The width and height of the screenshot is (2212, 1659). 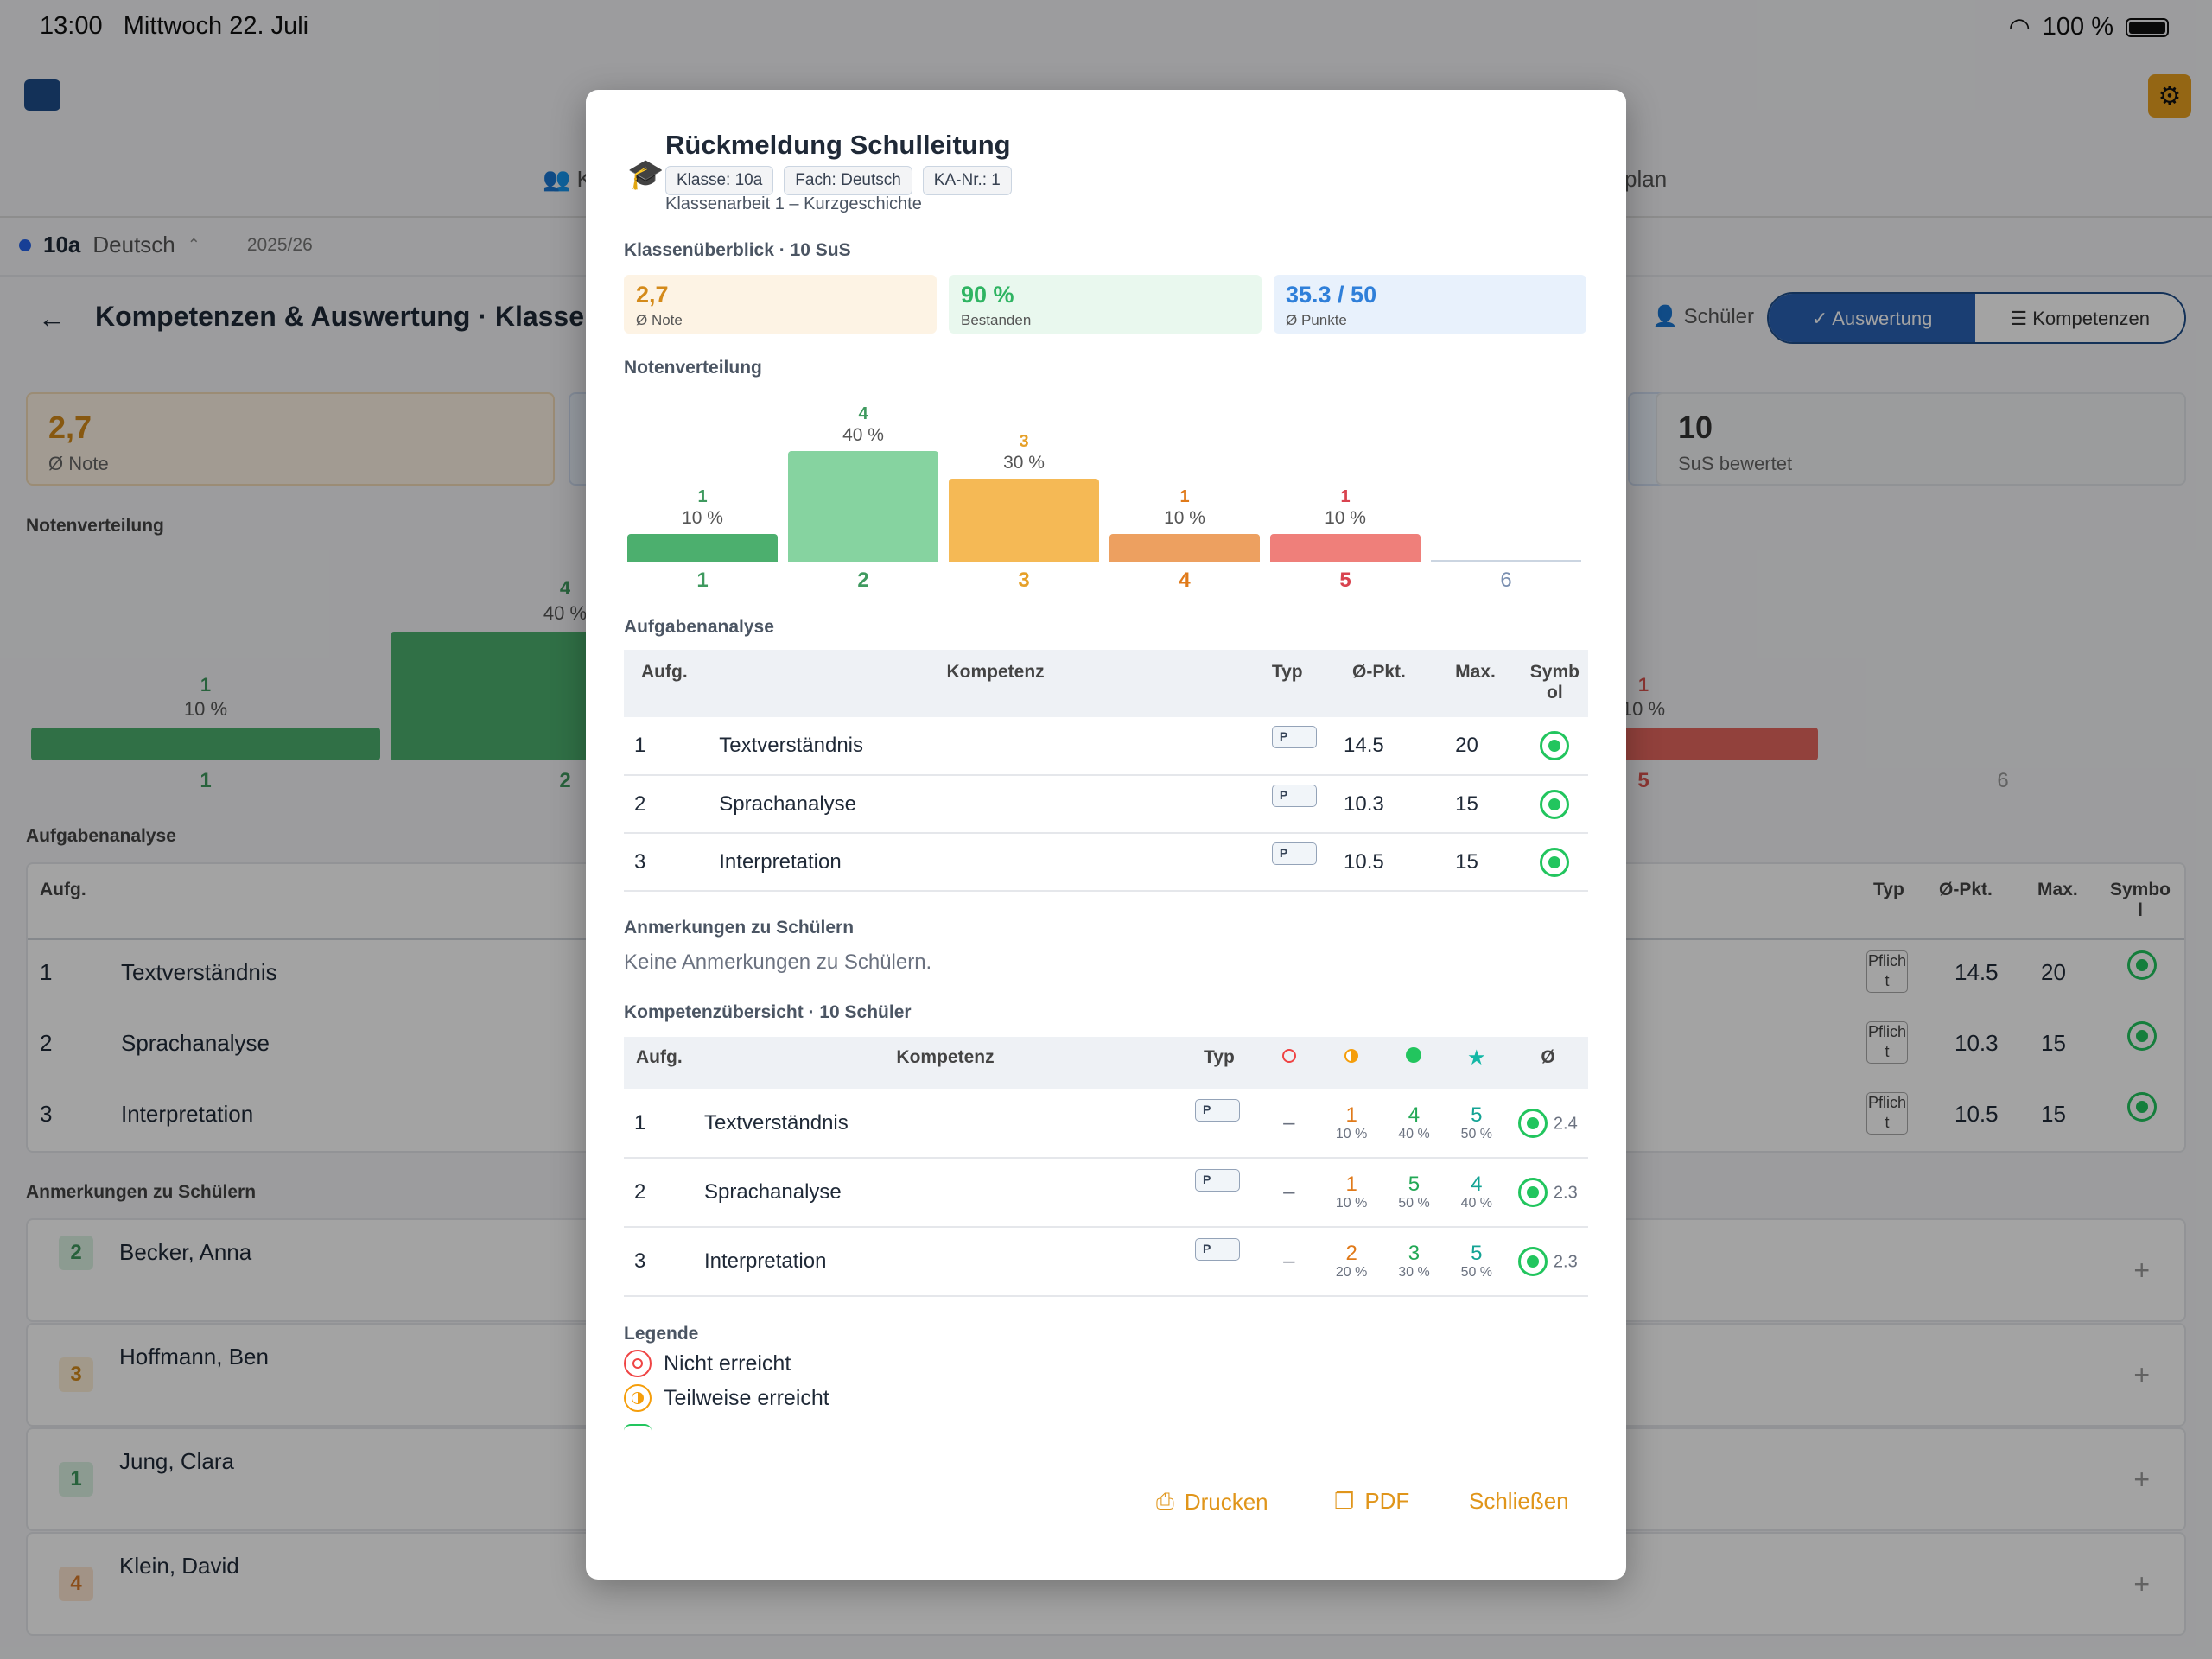 I want to click on bar-pct-label: 40 %, so click(x=863, y=435).